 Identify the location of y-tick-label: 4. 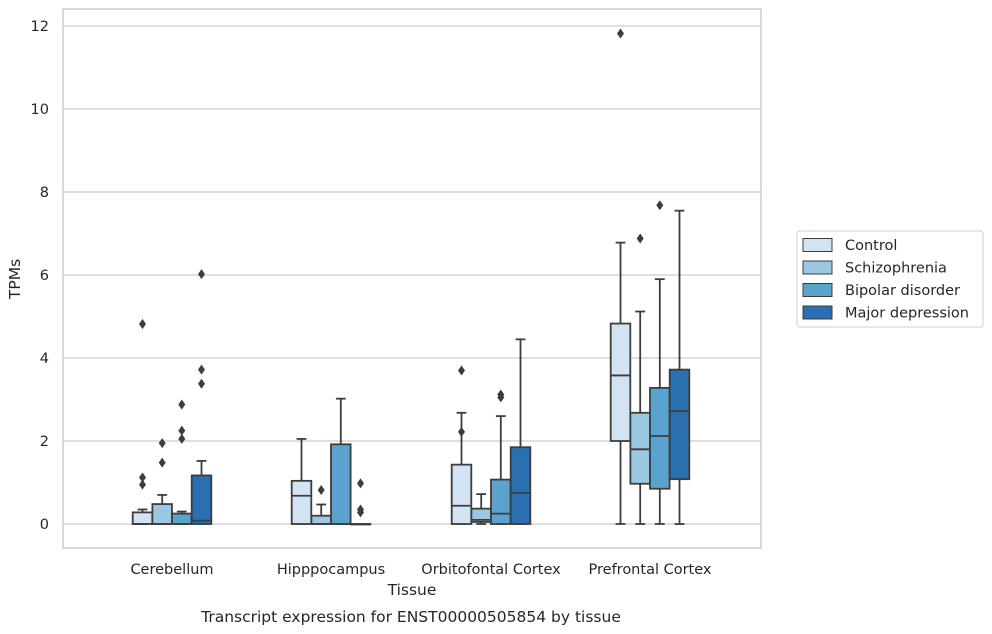
(44, 359).